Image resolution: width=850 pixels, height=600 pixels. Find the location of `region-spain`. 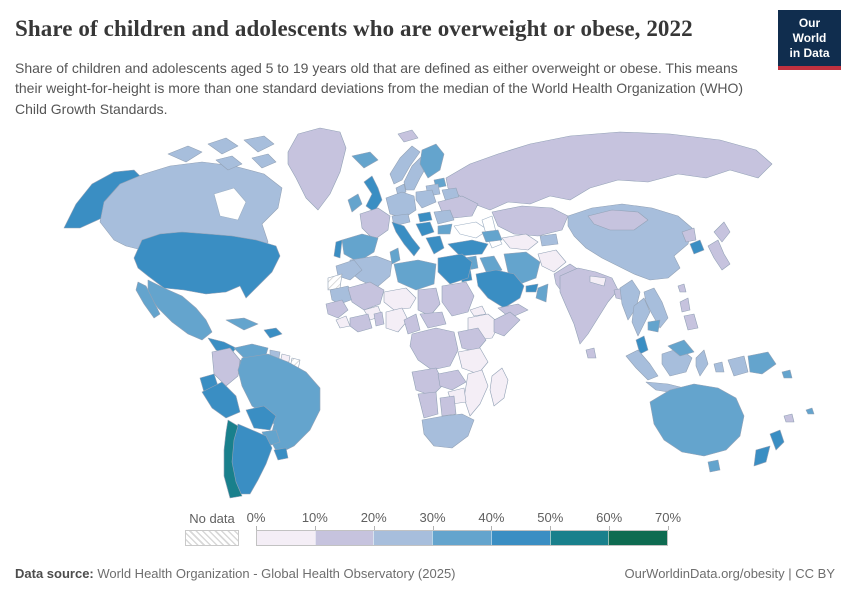

region-spain is located at coordinates (360, 248).